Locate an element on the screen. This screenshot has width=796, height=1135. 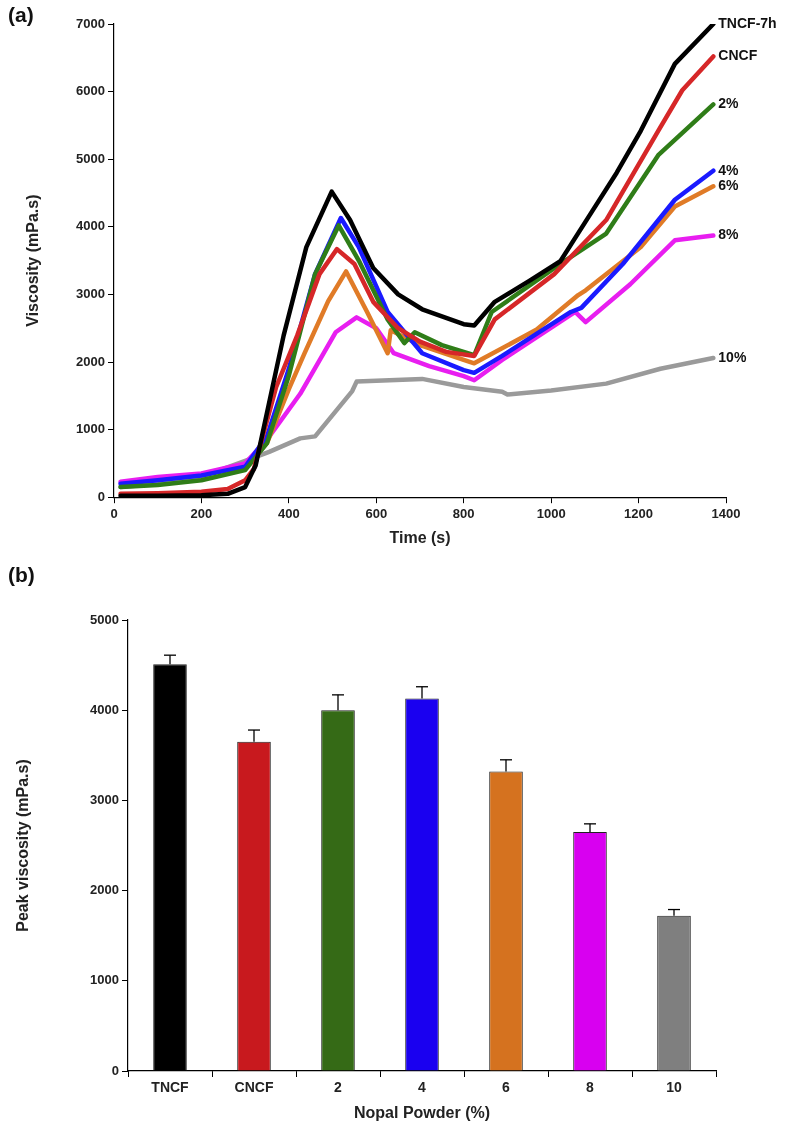
x-tick-label: 10 is located at coordinates (674, 1087).